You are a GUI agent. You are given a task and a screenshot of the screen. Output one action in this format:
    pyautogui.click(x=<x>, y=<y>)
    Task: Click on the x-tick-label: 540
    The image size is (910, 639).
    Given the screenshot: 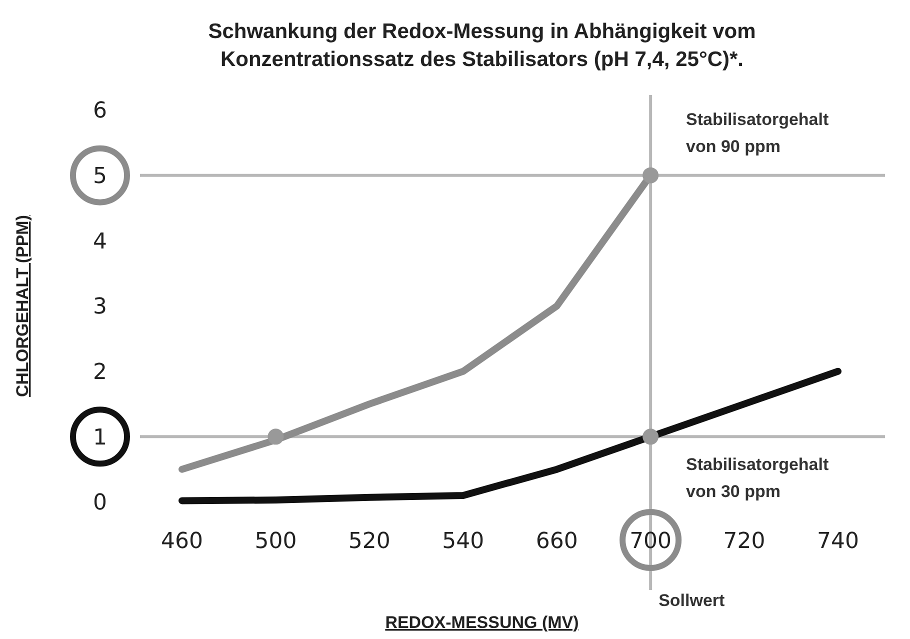 What is the action you would take?
    pyautogui.click(x=463, y=541)
    